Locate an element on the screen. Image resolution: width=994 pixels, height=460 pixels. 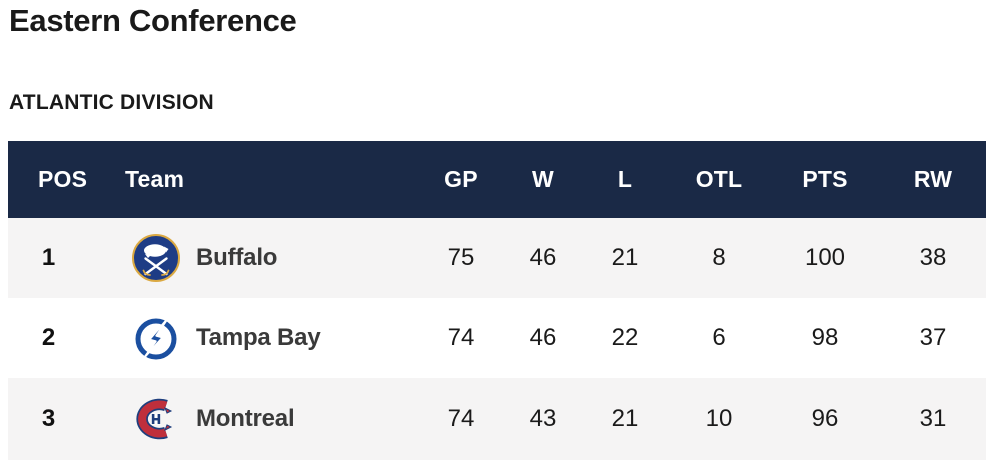
rw-value: 37 is located at coordinates (933, 337).